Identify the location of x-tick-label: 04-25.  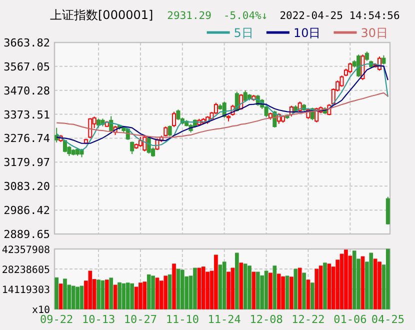
(387, 319).